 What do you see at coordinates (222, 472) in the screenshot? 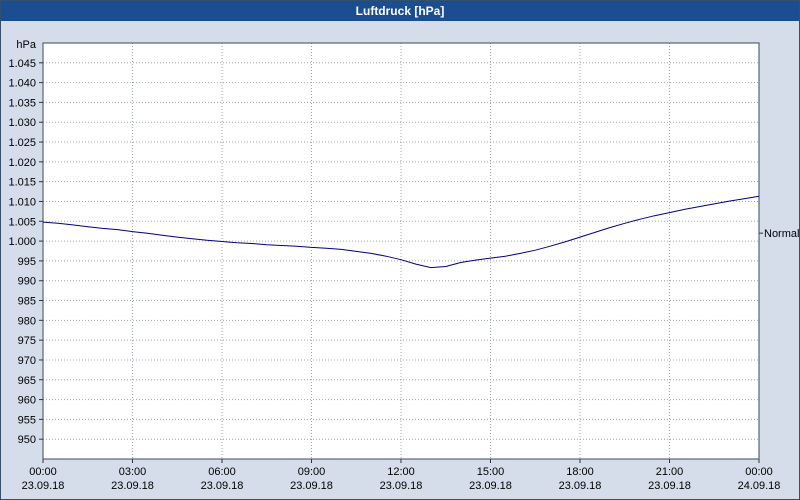
I see `x-tick-time-label: 06:00` at bounding box center [222, 472].